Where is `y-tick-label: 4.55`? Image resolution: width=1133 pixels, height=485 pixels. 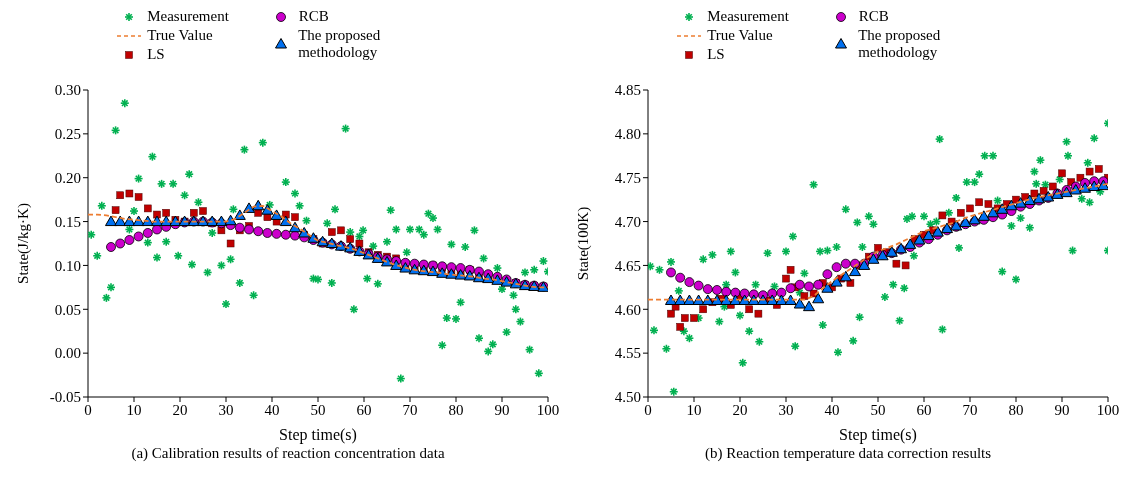
y-tick-label: 4.55 is located at coordinates (627, 353).